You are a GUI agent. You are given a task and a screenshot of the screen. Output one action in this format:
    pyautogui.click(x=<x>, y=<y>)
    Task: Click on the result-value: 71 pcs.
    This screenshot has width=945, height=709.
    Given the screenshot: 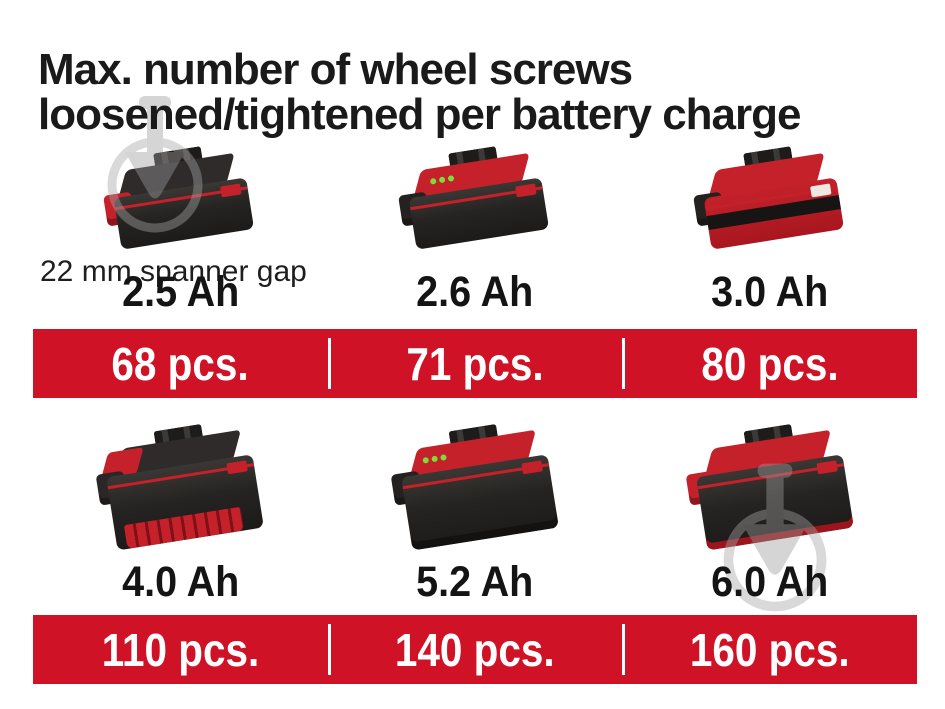 What is the action you would take?
    pyautogui.click(x=475, y=363)
    